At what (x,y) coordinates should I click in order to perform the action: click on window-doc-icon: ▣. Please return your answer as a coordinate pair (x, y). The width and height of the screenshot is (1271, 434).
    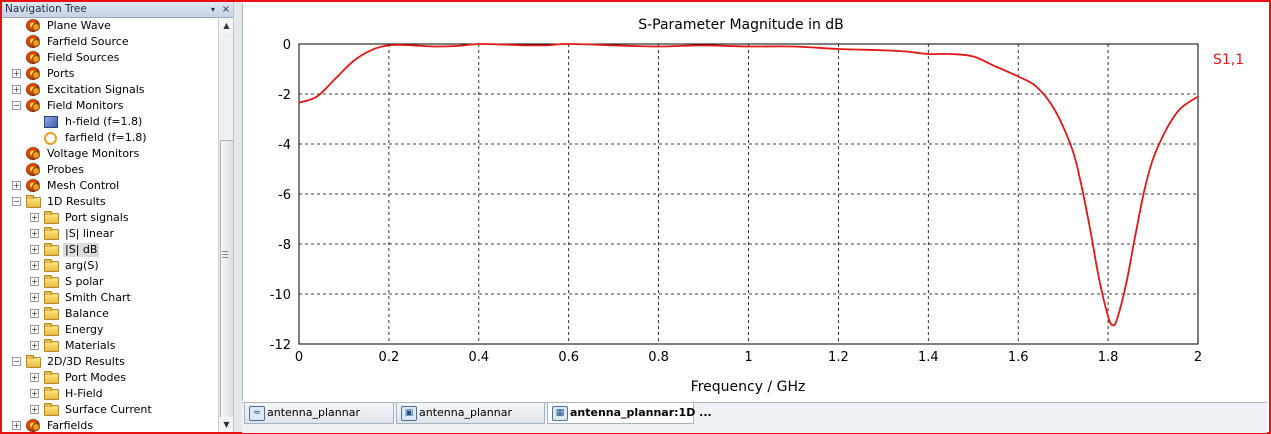
    Looking at the image, I should click on (409, 413).